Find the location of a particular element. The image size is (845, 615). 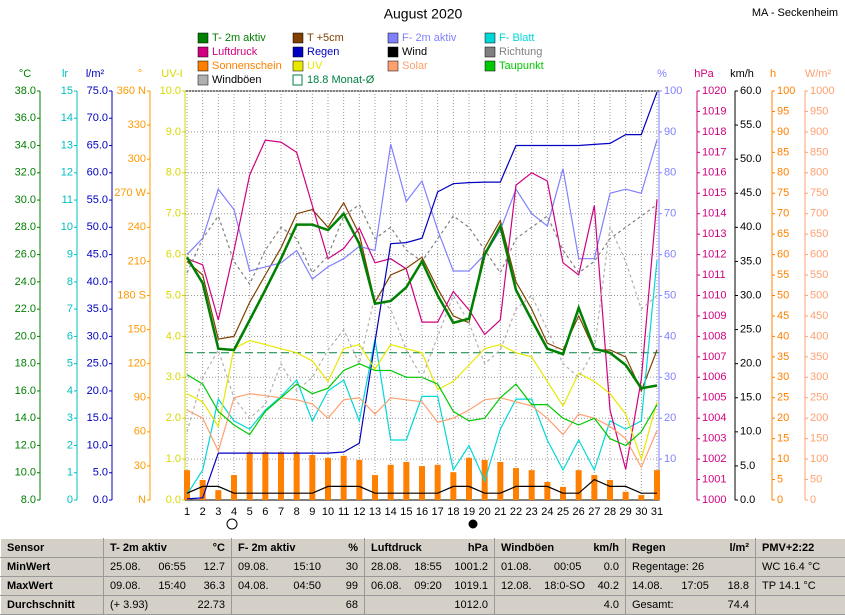

cell-text: % is located at coordinates (353, 548).